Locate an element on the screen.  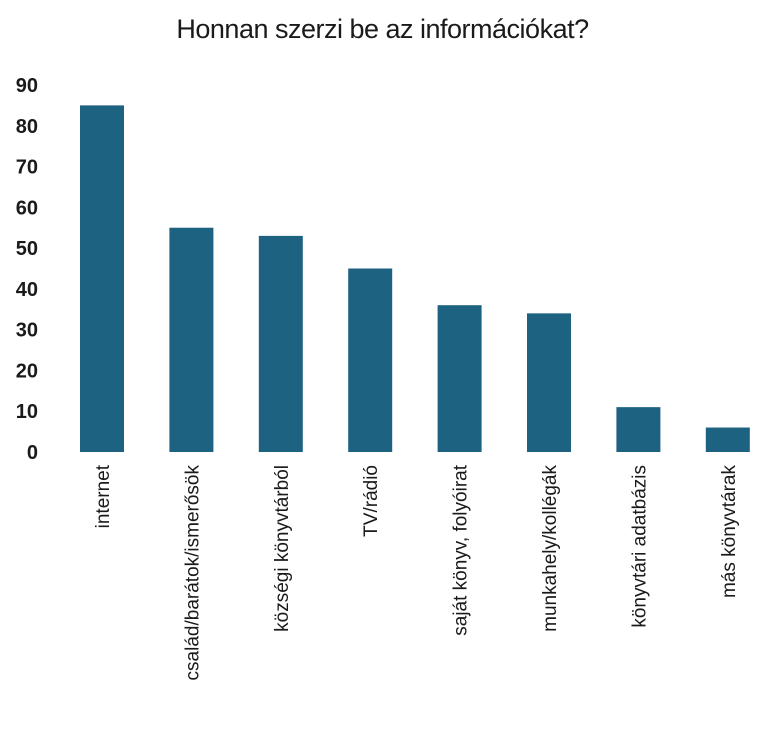
y-tick-label: 40 is located at coordinates (27, 290).